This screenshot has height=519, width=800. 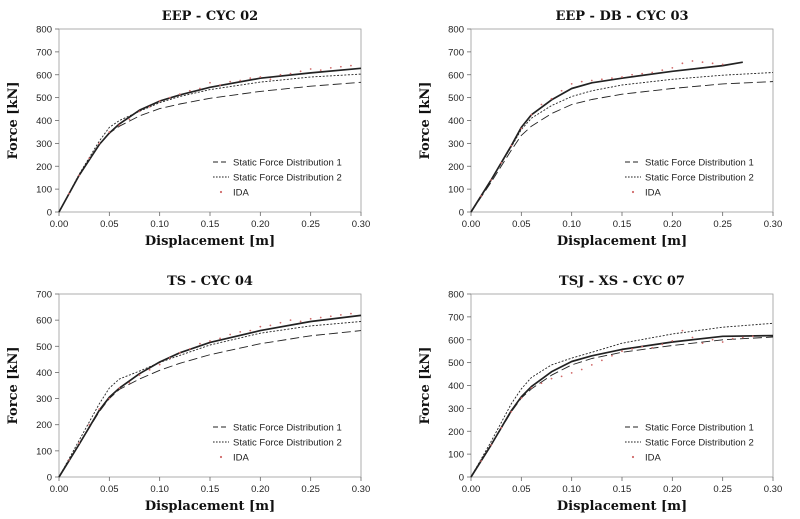 What do you see at coordinates (221, 457) in the screenshot?
I see `legend-swatch` at bounding box center [221, 457].